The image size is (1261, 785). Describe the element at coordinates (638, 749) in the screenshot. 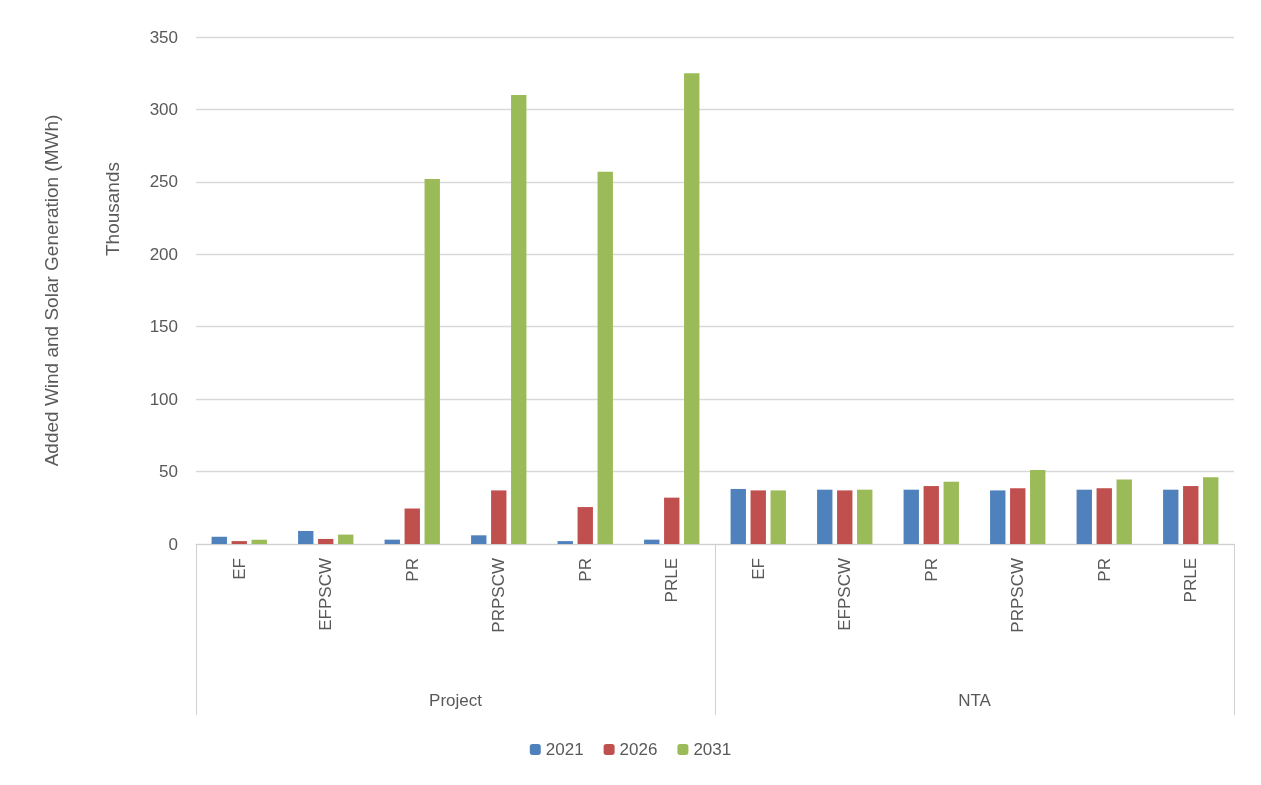

I see `legend-label: 2026` at that location.